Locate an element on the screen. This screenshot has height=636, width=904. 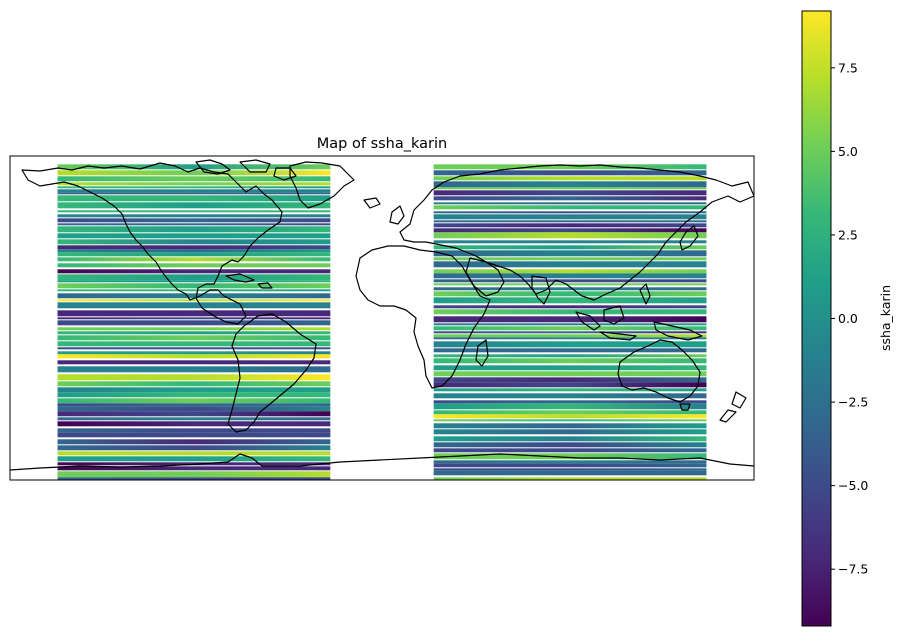
colorbar-tick-label: 2.5 is located at coordinates (848, 234).